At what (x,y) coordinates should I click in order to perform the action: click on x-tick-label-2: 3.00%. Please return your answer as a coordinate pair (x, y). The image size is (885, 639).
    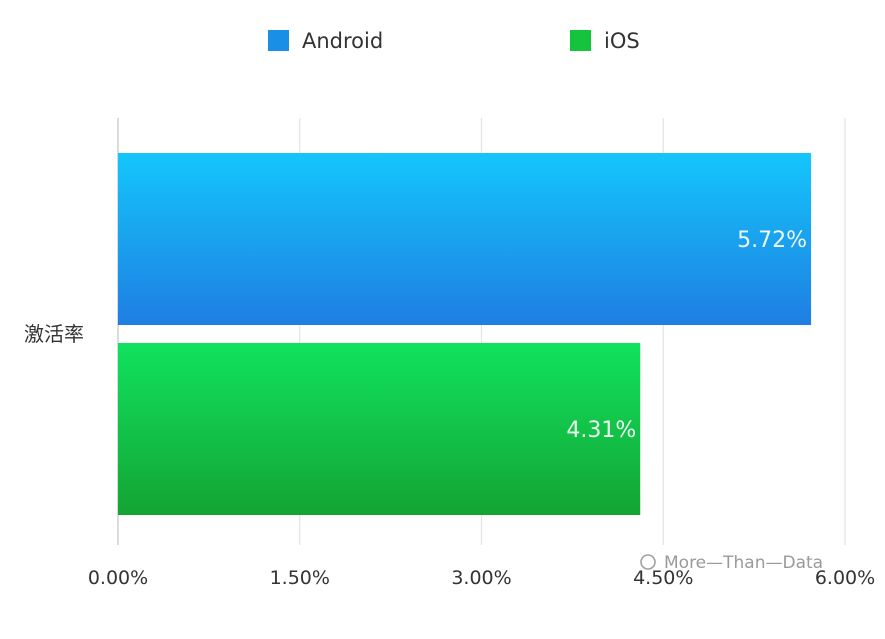
    Looking at the image, I should click on (481, 578).